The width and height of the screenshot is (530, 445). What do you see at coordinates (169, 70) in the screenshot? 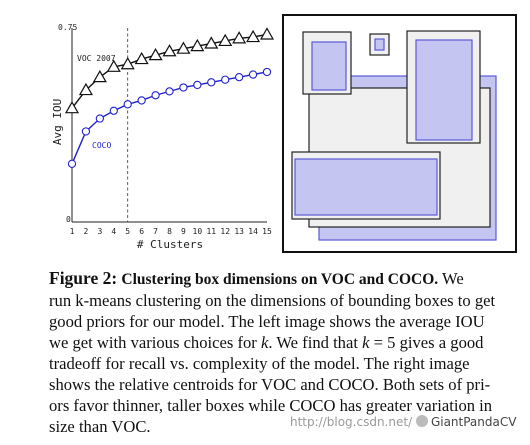
I see `voc-markers` at bounding box center [169, 70].